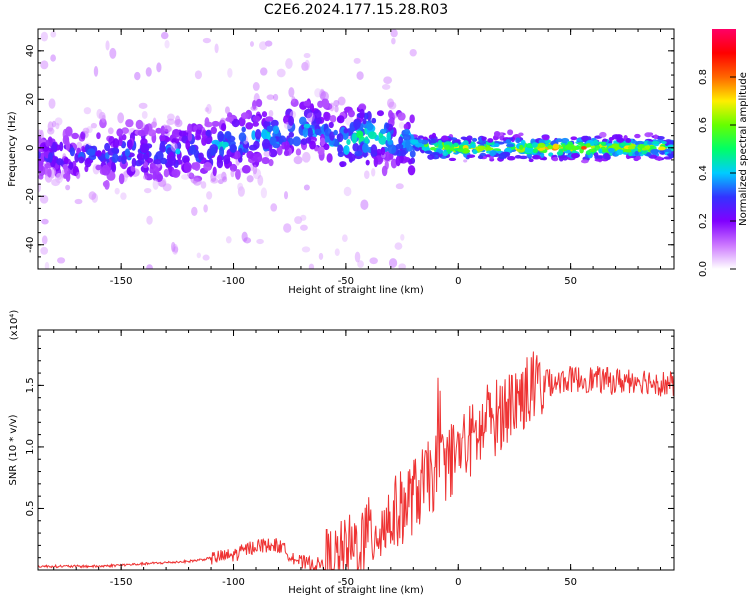  I want to click on spectrogram-ytick-label: 20, so click(30, 99).